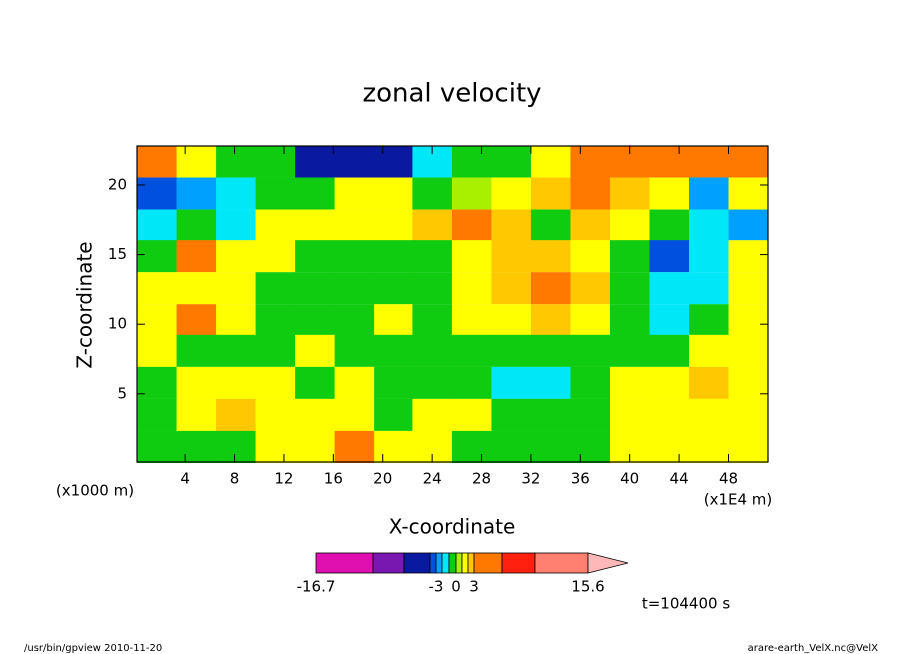  I want to click on y-tick-label: 10, so click(117, 324).